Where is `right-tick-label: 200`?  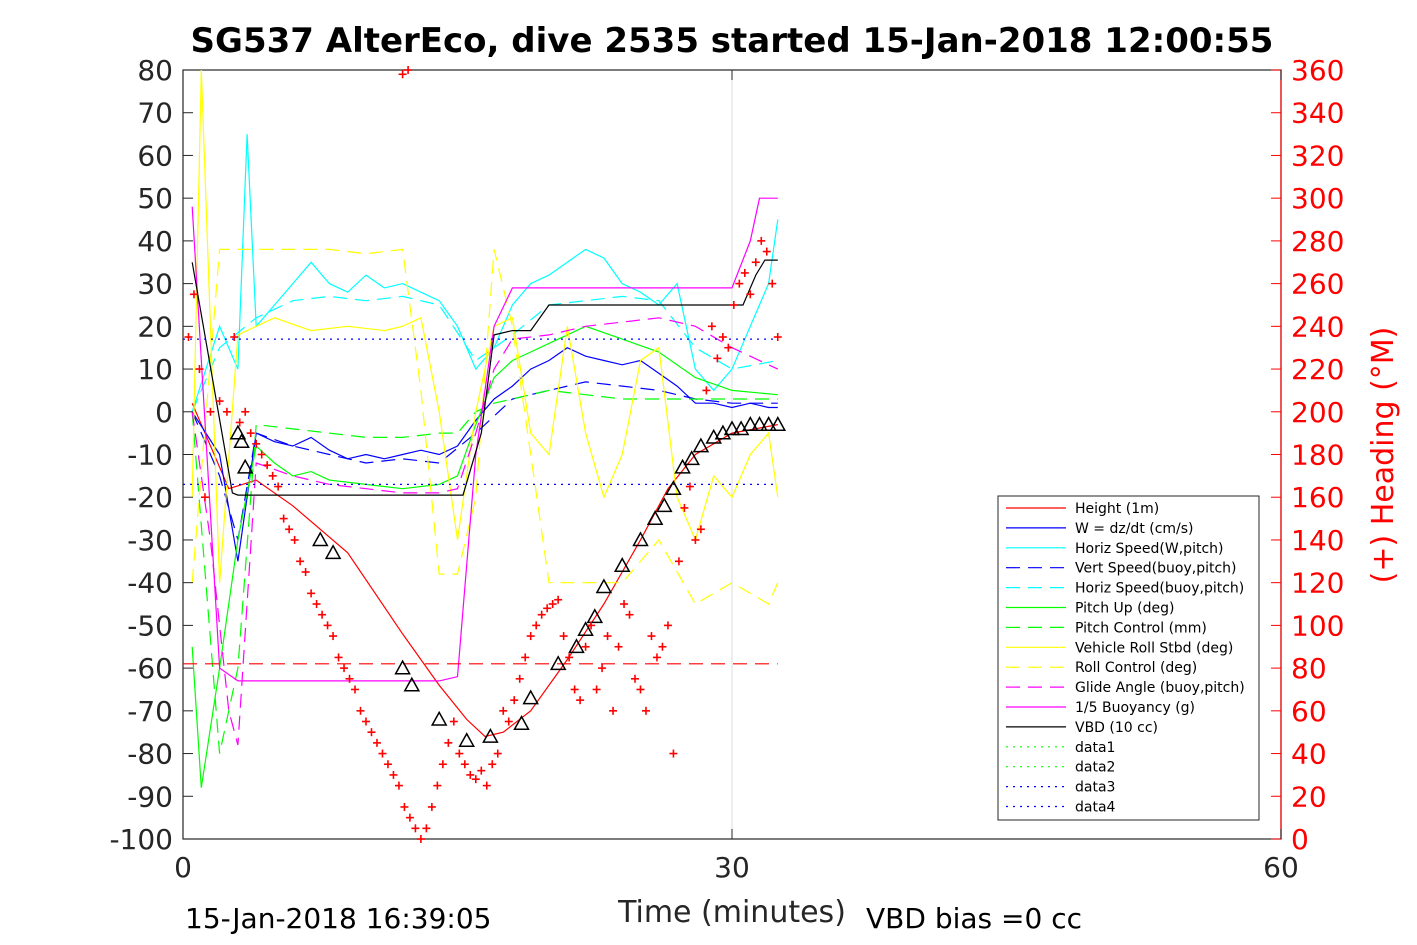
right-tick-label: 200 is located at coordinates (1317, 412).